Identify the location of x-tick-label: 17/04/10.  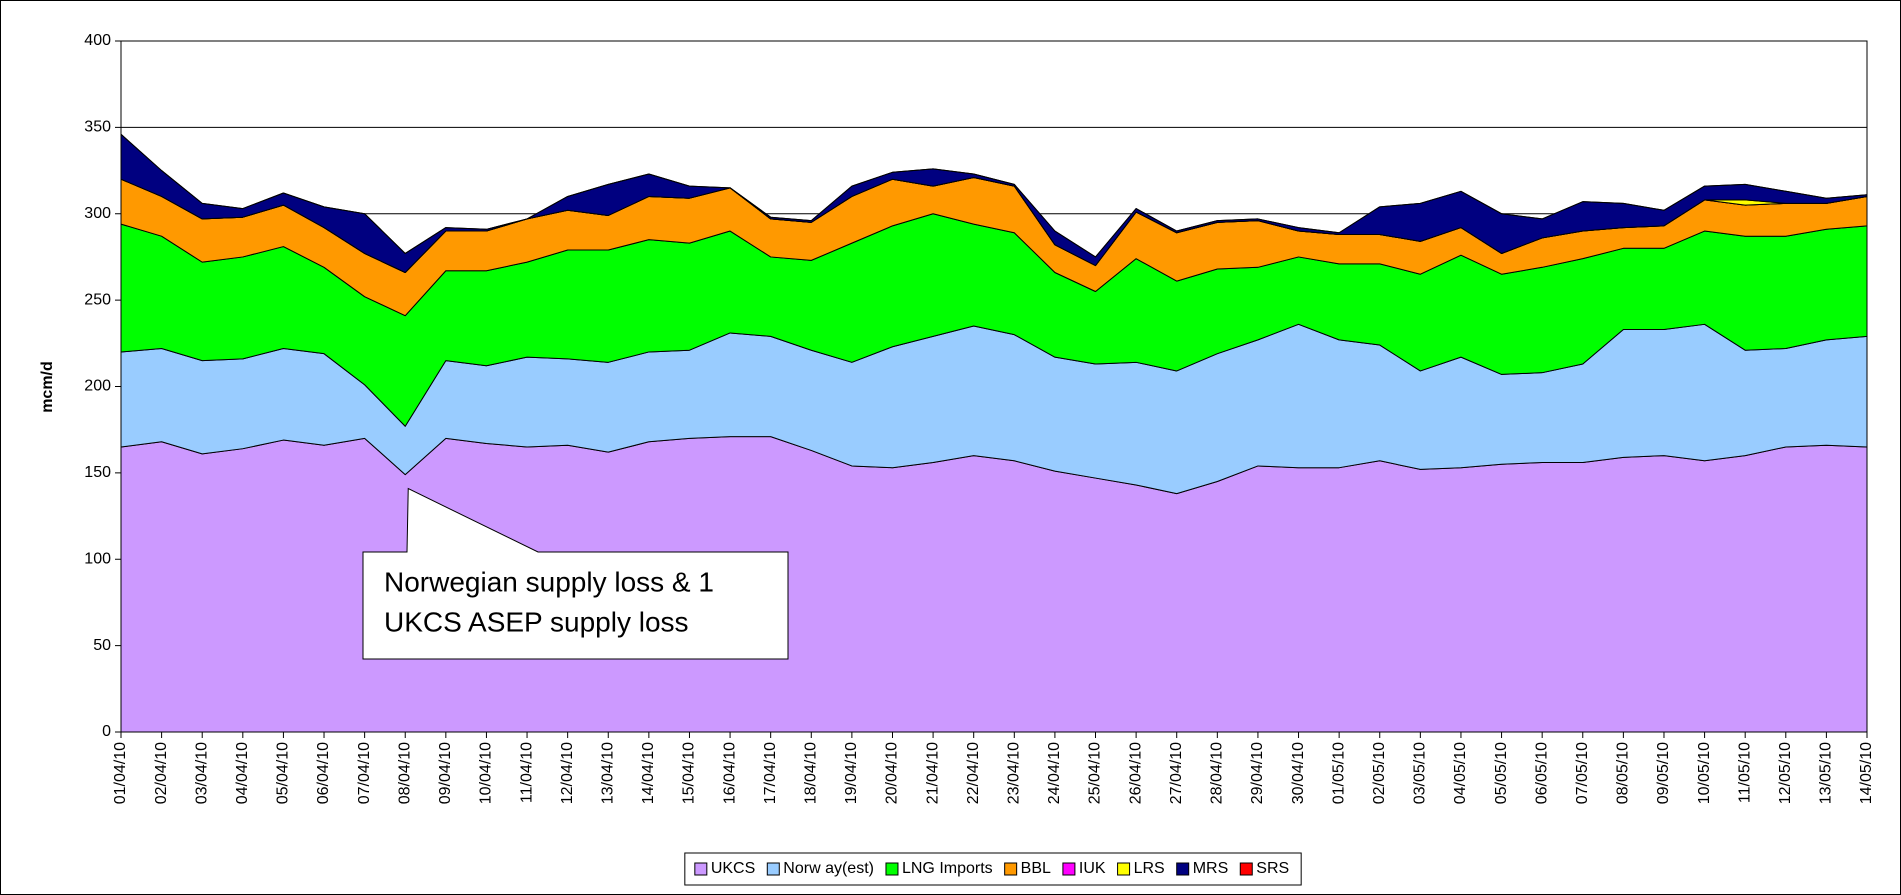
(770, 773).